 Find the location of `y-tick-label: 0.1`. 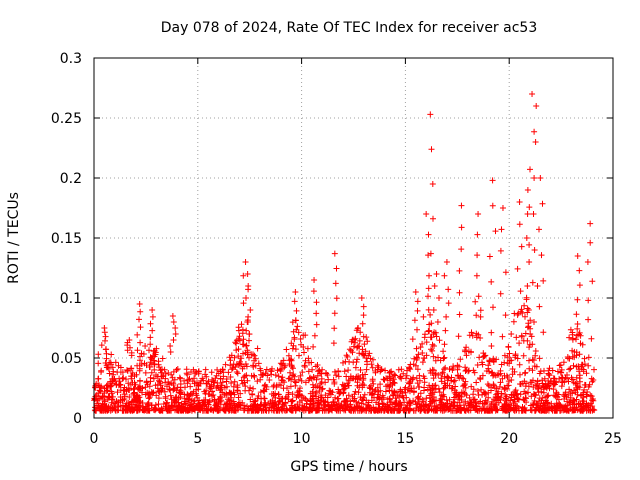

y-tick-label: 0.1 is located at coordinates (71, 299).